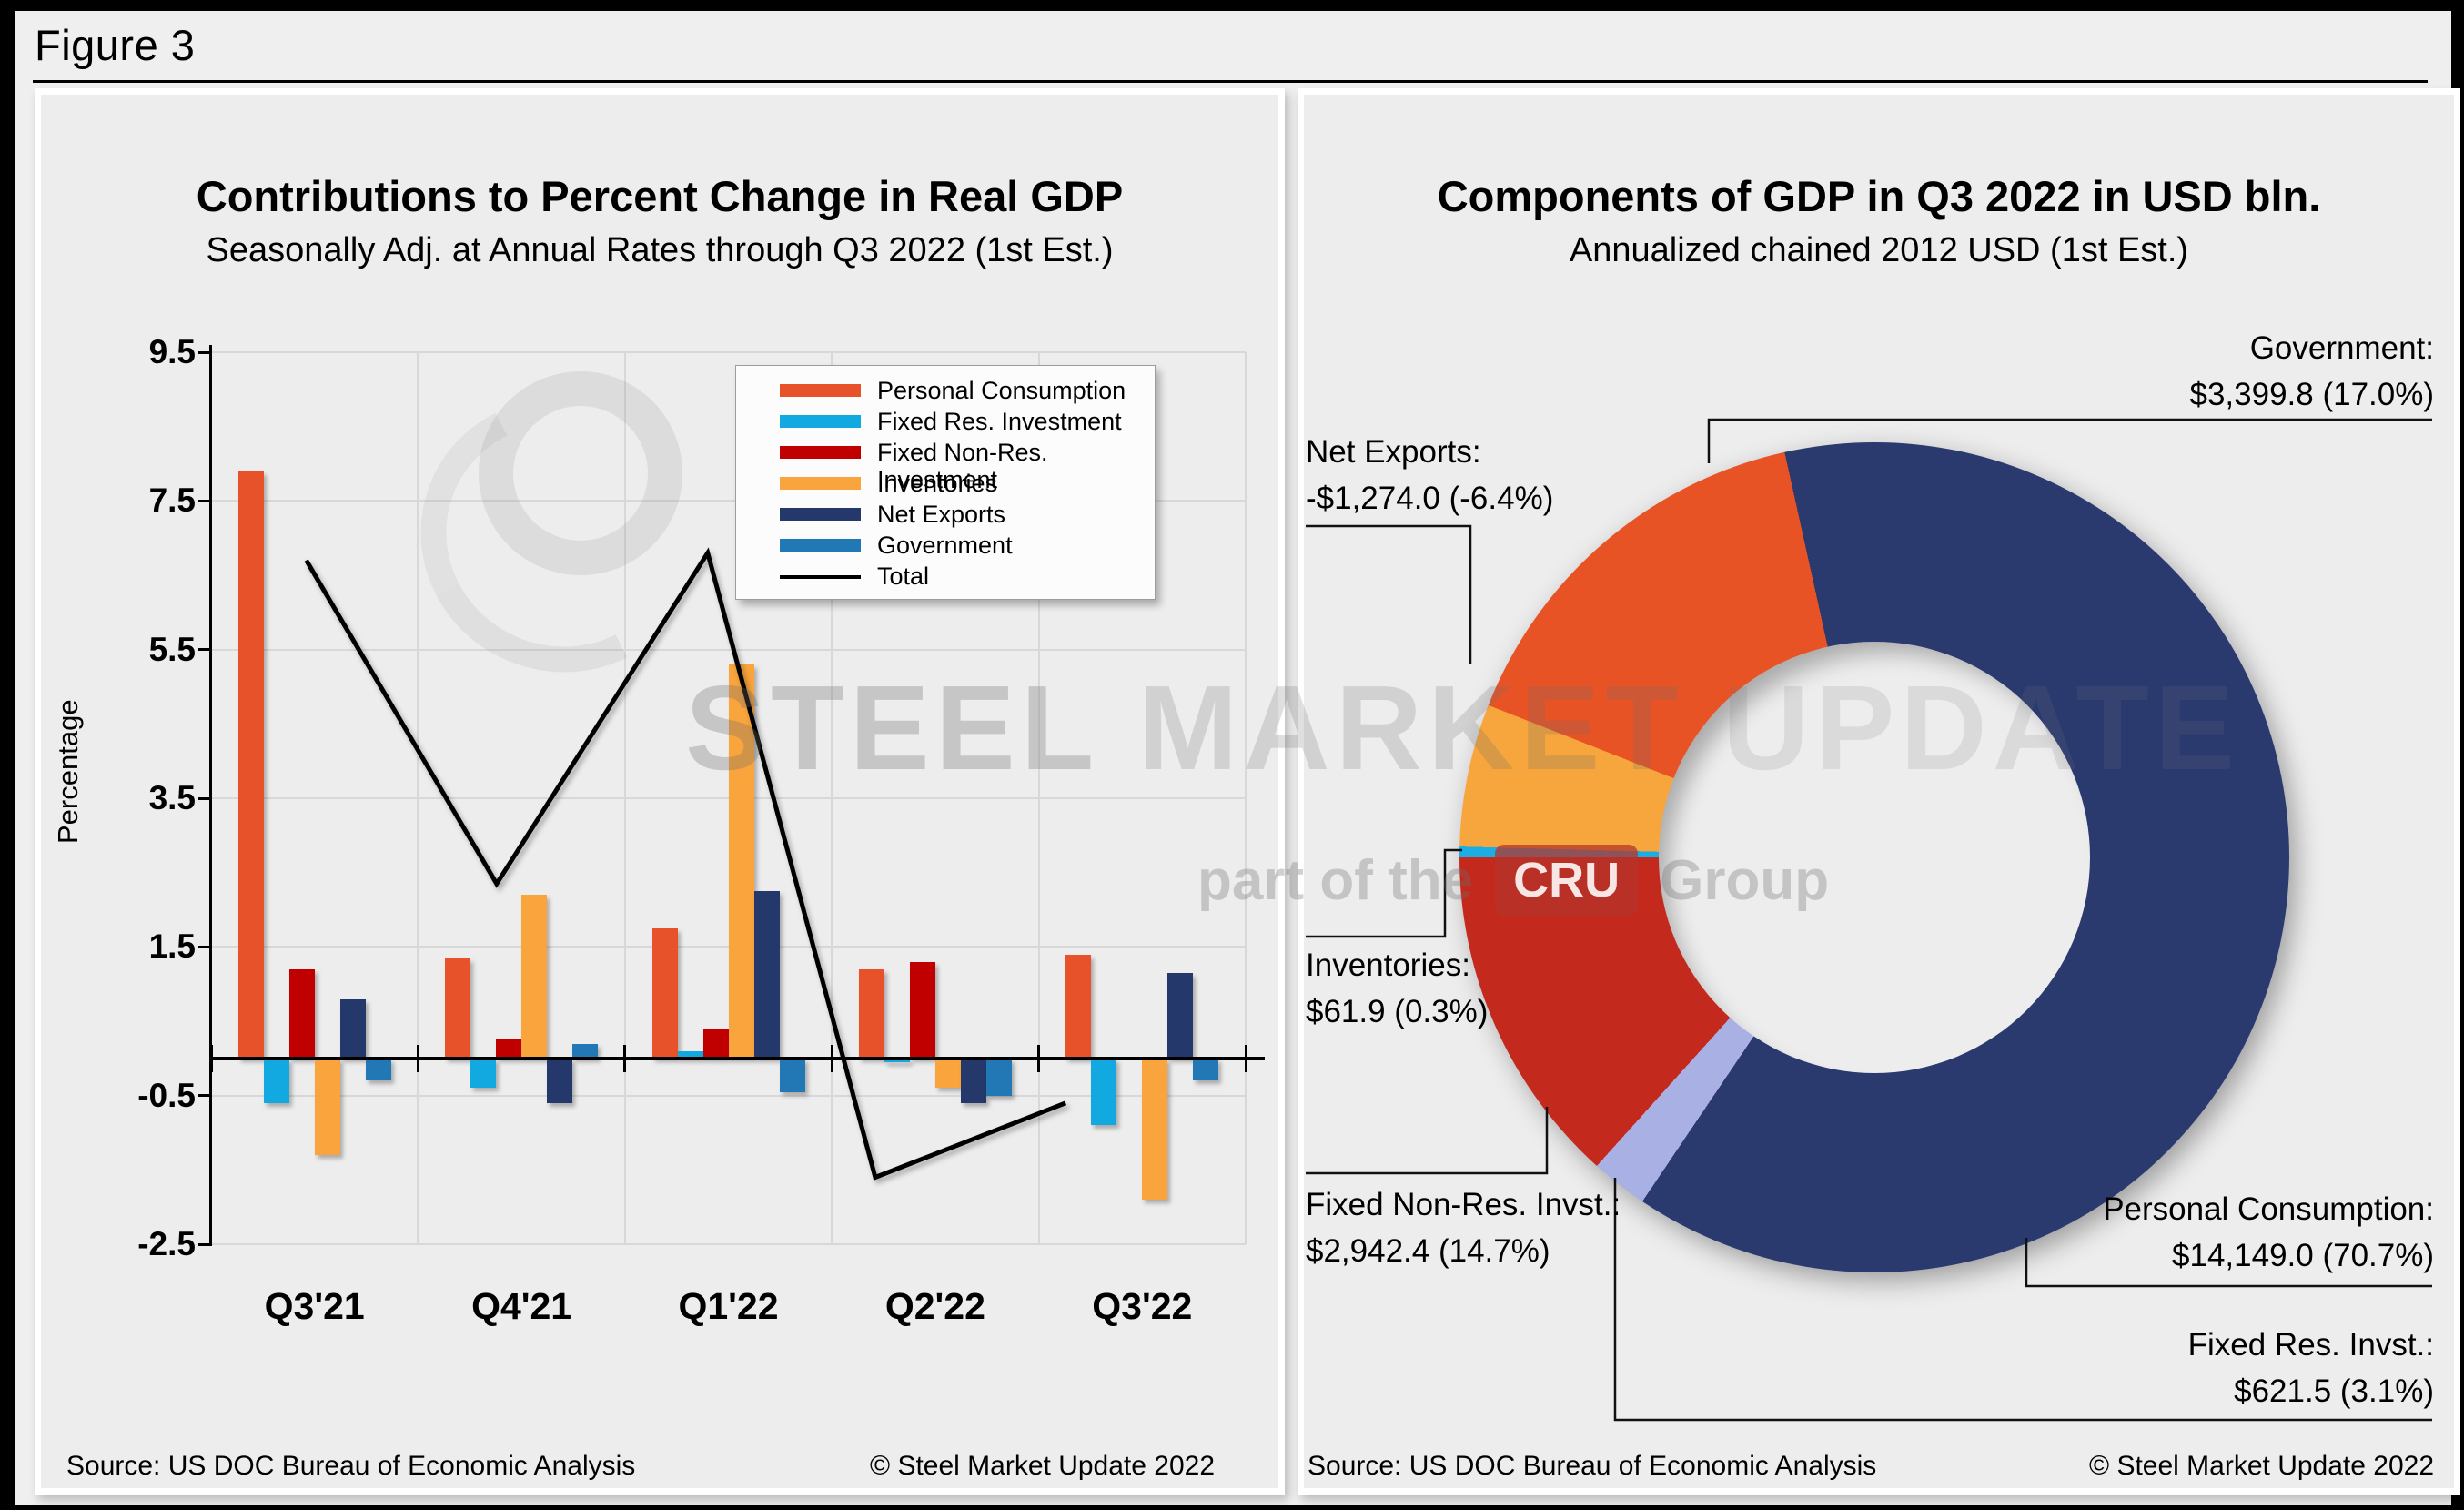  Describe the element at coordinates (1427, 1141) in the screenshot. I see `leader-fixed-nonres` at that location.